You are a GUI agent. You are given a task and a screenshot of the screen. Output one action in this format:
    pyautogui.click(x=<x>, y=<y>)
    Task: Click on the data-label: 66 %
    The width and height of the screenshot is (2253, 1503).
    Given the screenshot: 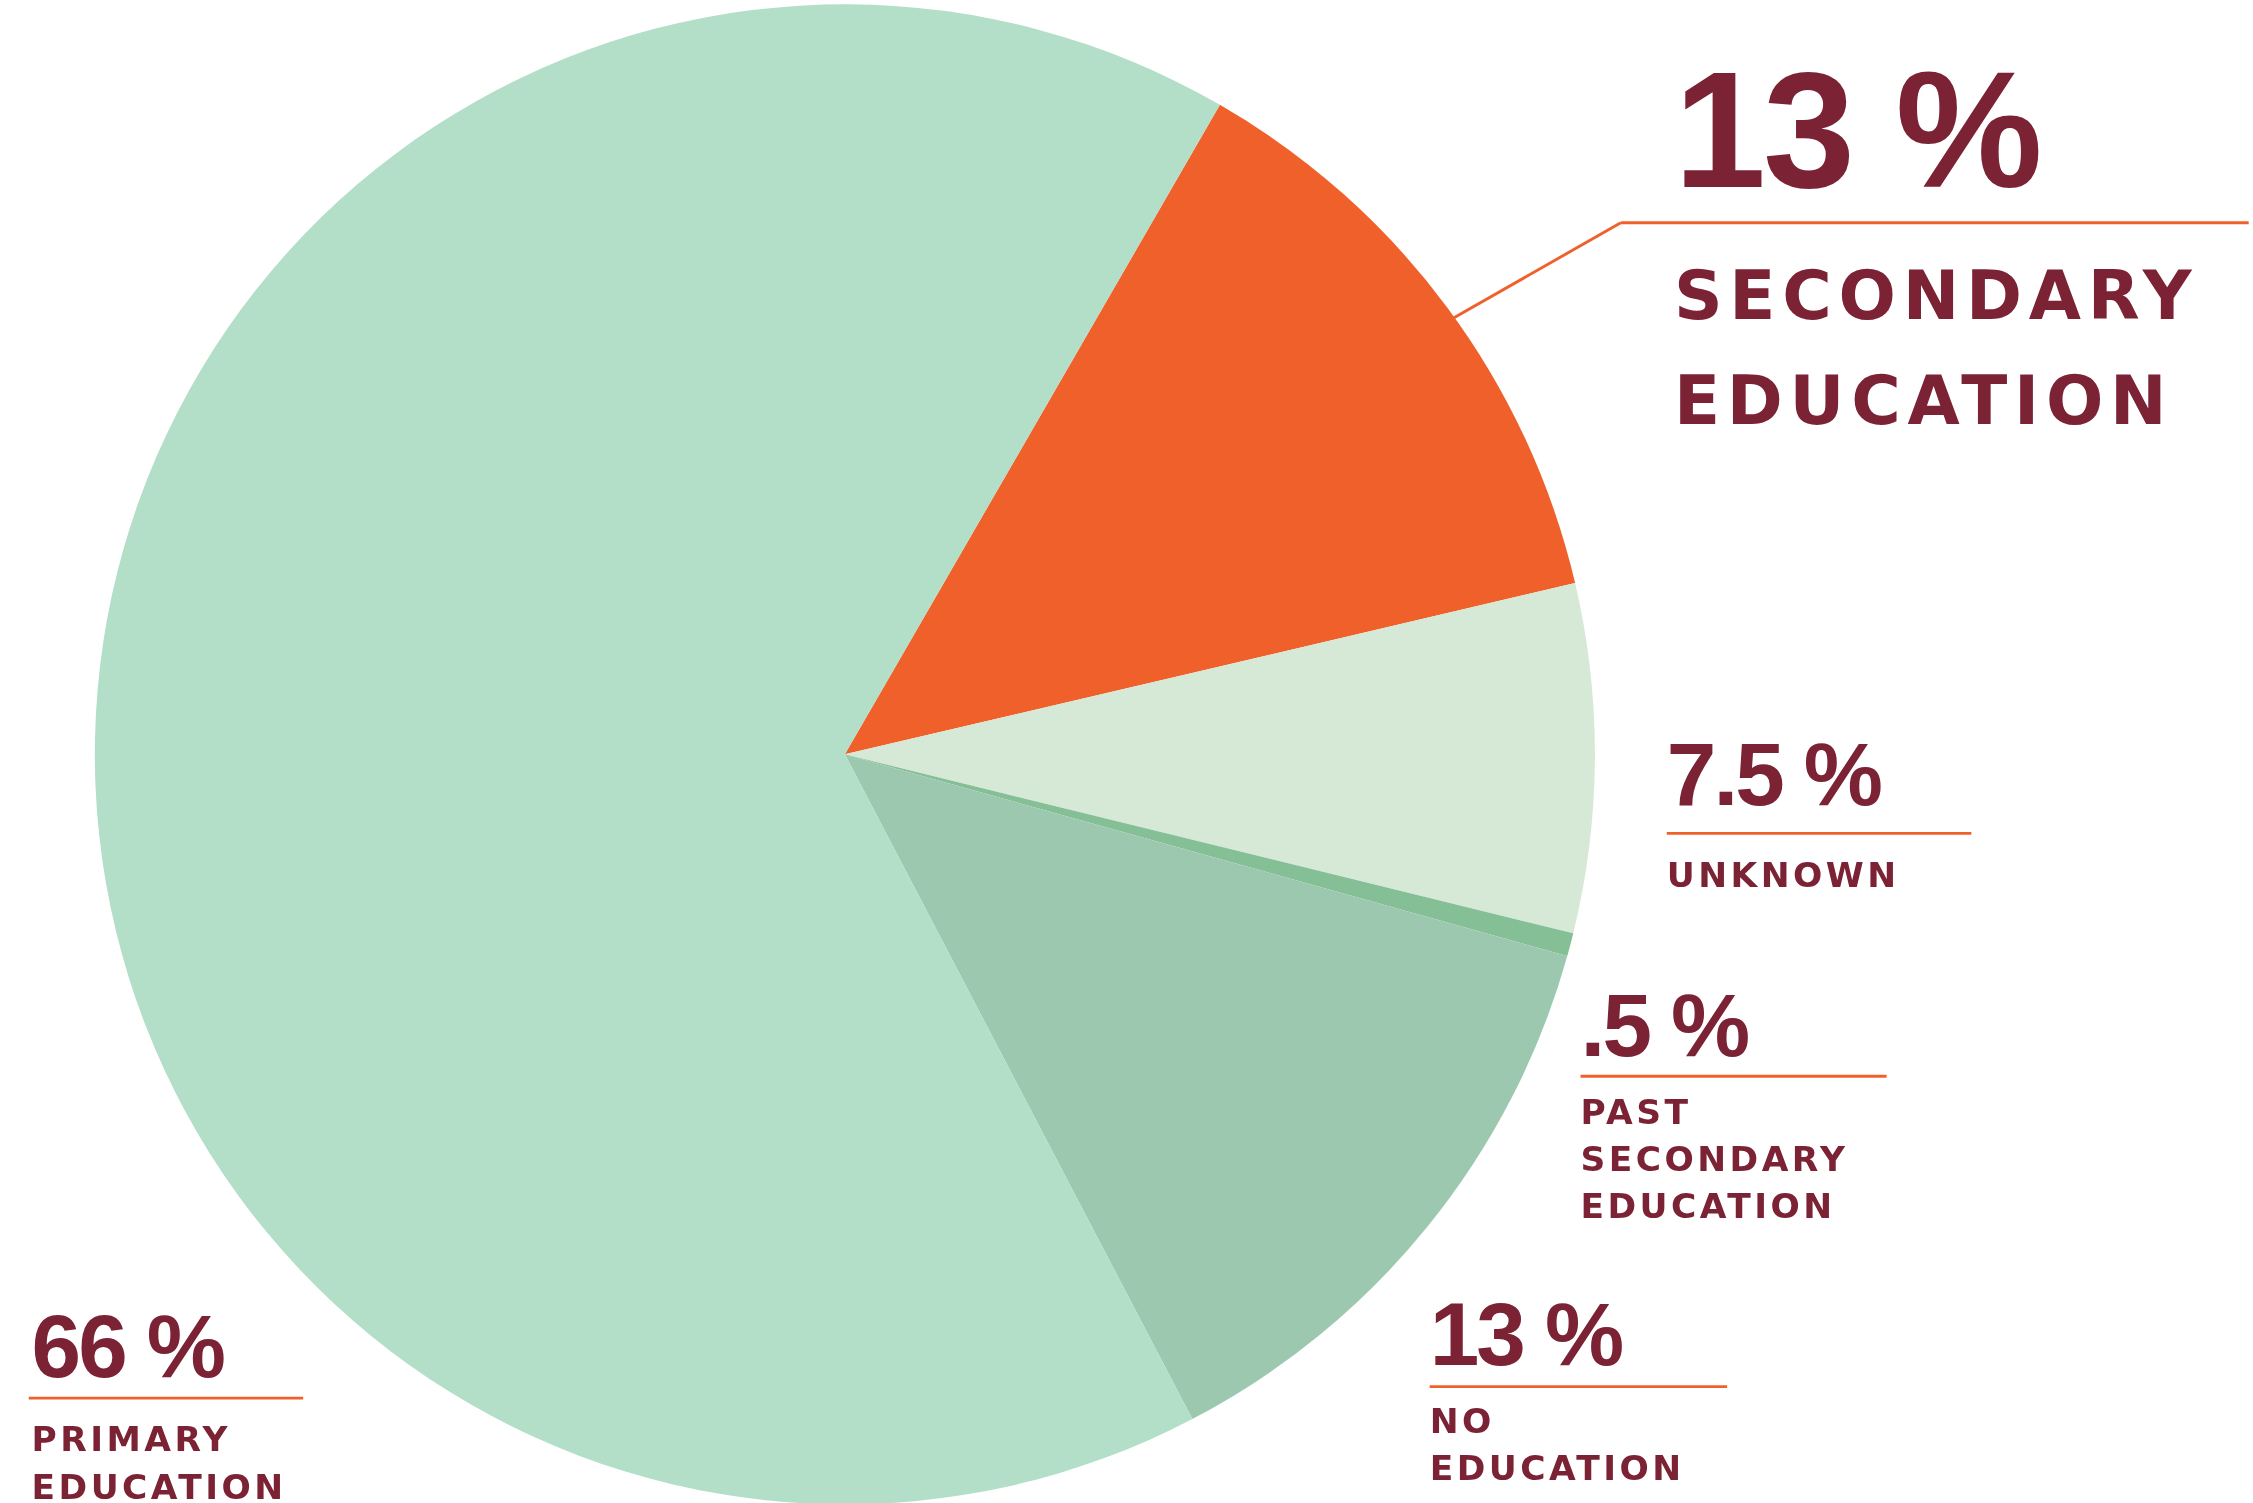 What is the action you would take?
    pyautogui.click(x=127, y=1345)
    